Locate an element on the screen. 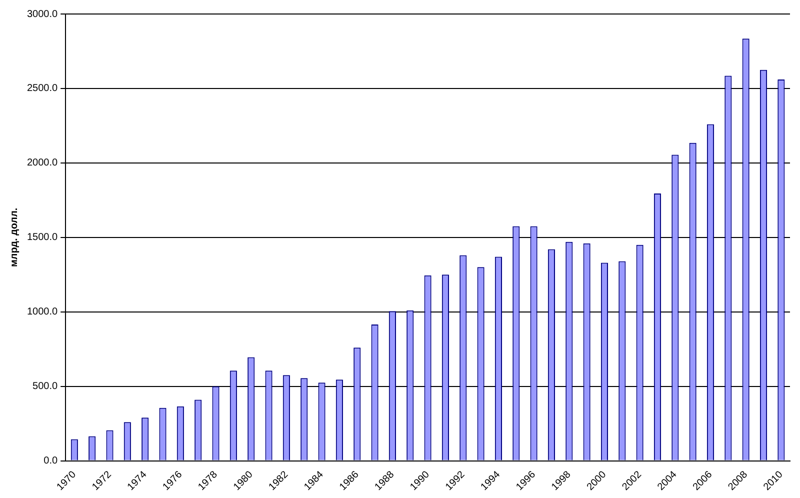 This screenshot has width=800, height=498. y-tick-label: 3000.0 is located at coordinates (42, 14).